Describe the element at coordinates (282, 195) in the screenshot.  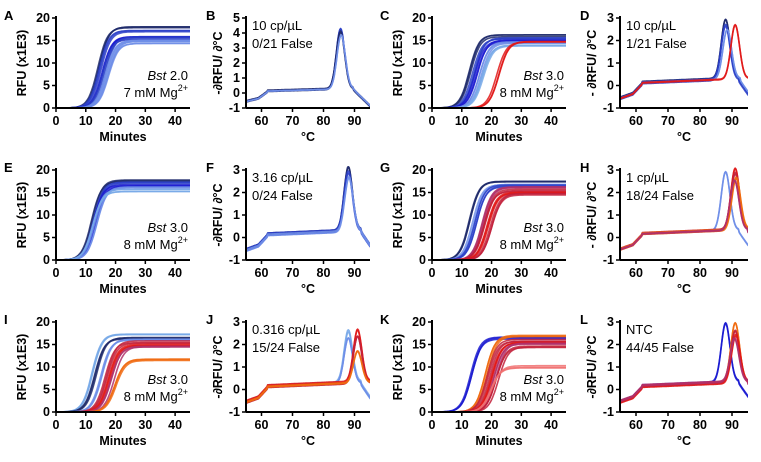
I see `false-count-annotation: 0/24 False` at that location.